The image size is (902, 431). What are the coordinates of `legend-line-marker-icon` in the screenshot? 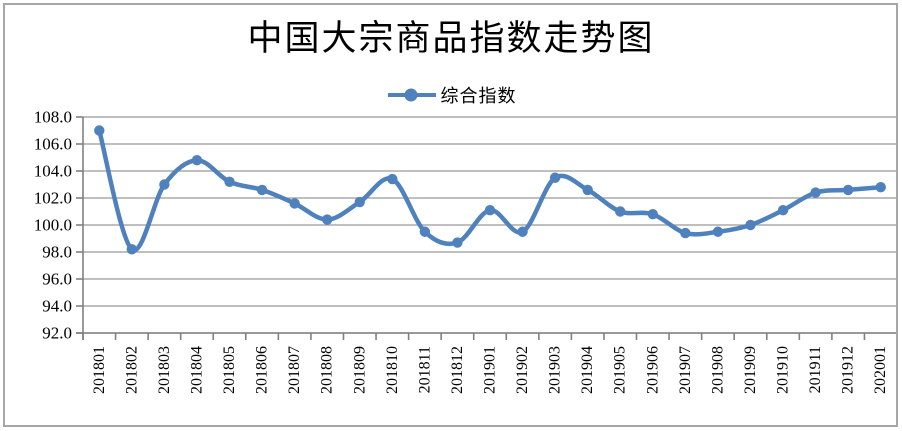 It's located at (411, 95).